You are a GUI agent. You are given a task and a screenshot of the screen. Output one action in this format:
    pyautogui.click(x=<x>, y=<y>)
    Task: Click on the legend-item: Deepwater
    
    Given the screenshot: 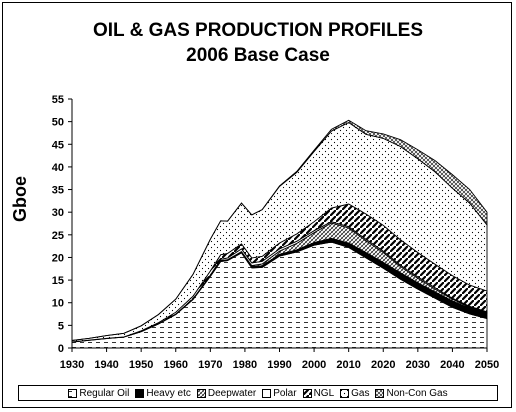 What is the action you would take?
    pyautogui.click(x=226, y=393)
    